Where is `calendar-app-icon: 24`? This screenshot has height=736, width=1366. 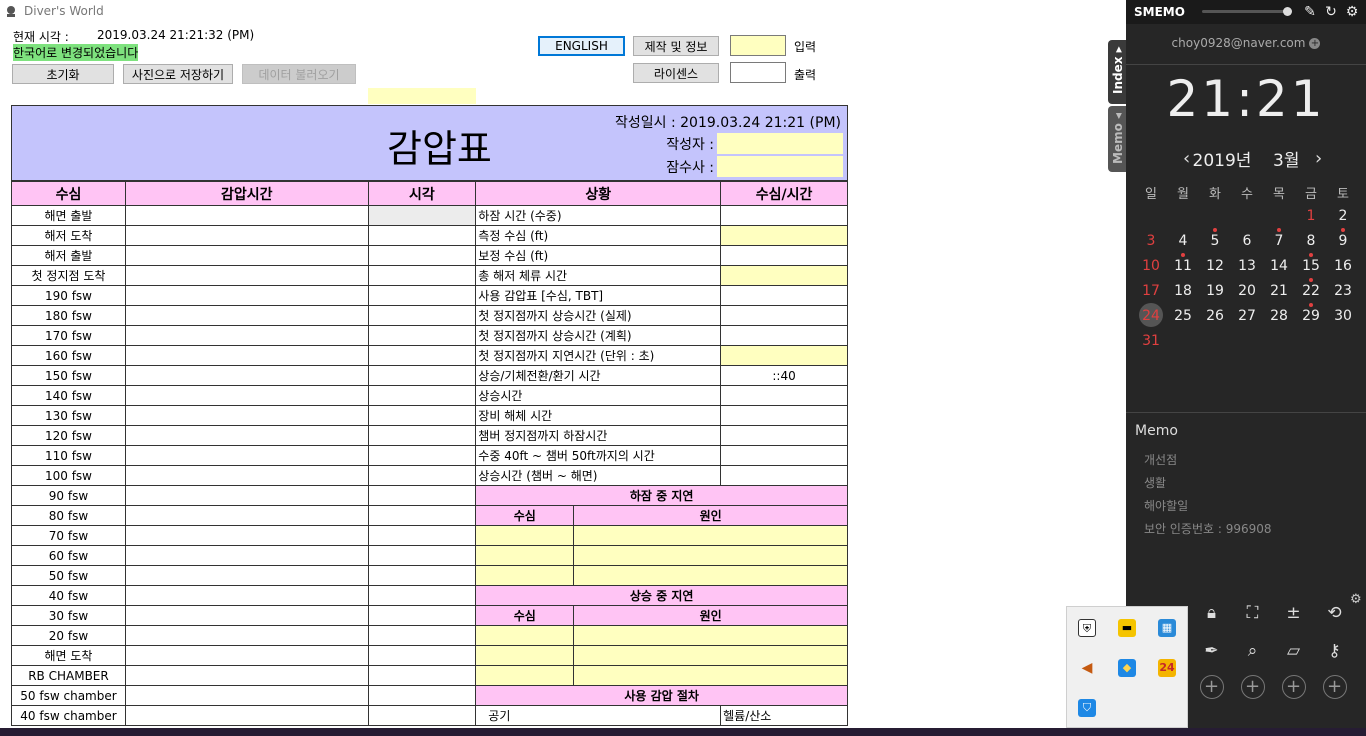 calendar-app-icon: 24 is located at coordinates (1167, 668).